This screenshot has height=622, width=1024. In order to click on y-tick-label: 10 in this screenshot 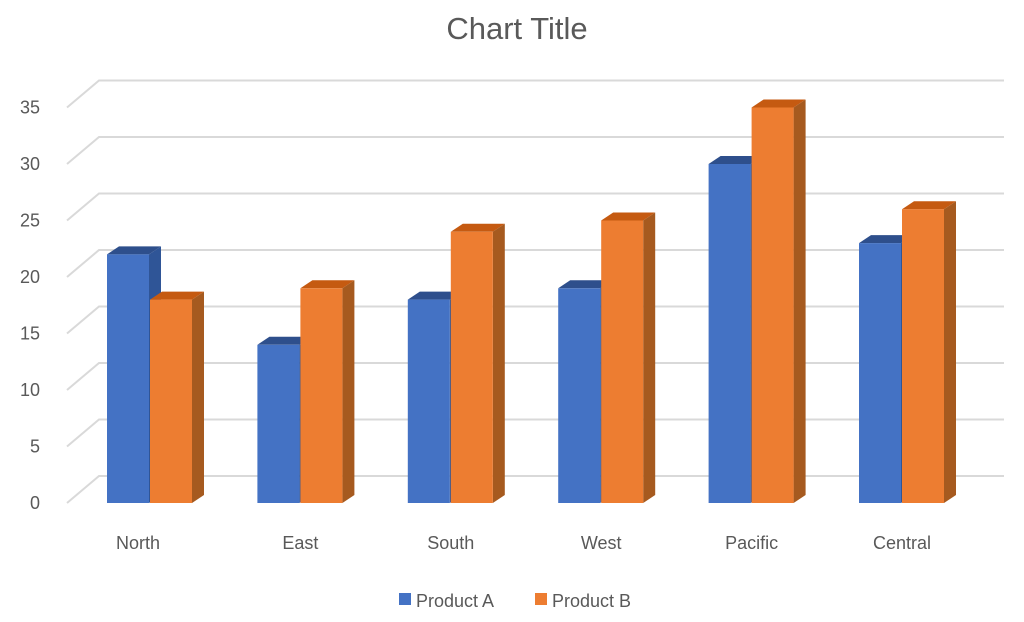, I will do `click(30, 390)`.